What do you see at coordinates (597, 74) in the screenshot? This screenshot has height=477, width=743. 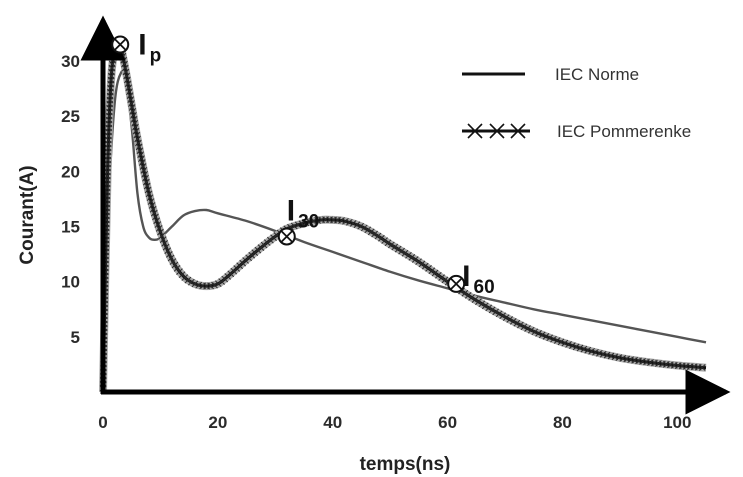 I see `legend-label-iec-norme: IEC Norme` at bounding box center [597, 74].